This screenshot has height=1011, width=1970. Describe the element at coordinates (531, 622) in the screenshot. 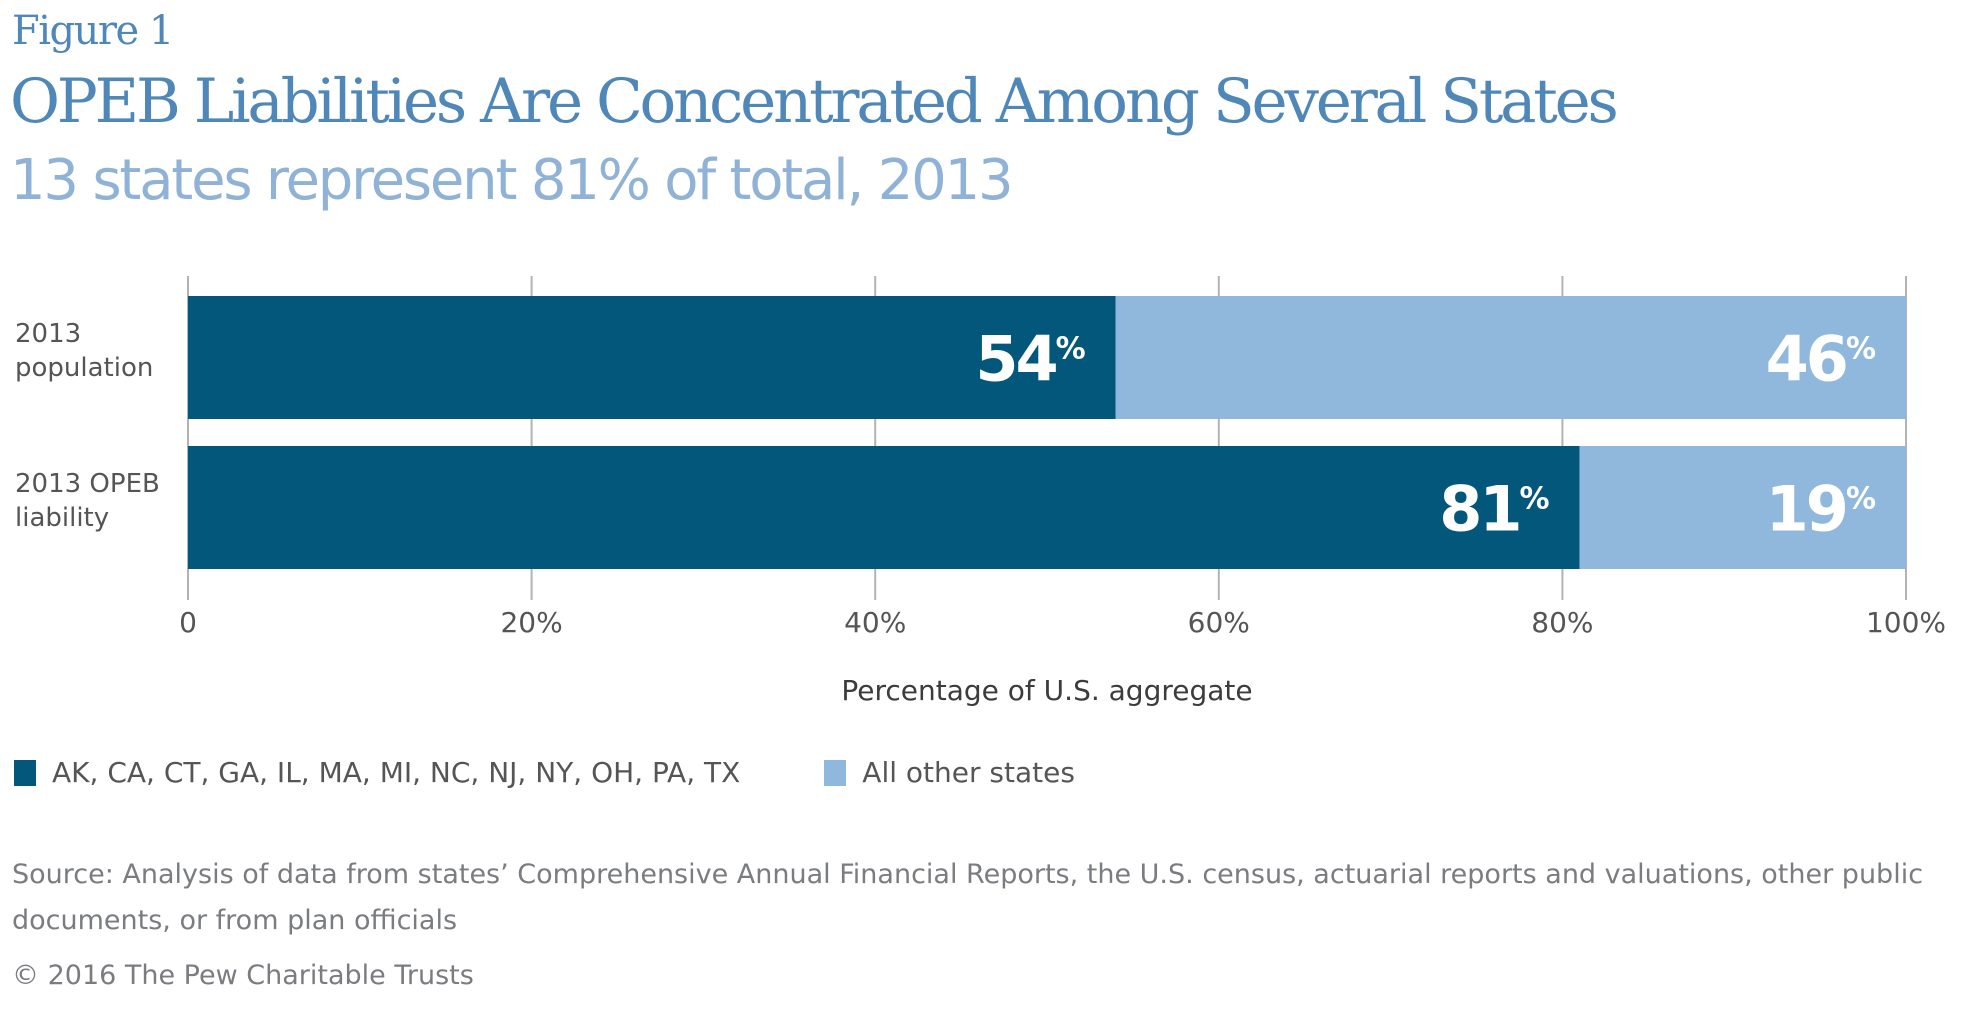

I see `x-tick-label: 20%` at that location.